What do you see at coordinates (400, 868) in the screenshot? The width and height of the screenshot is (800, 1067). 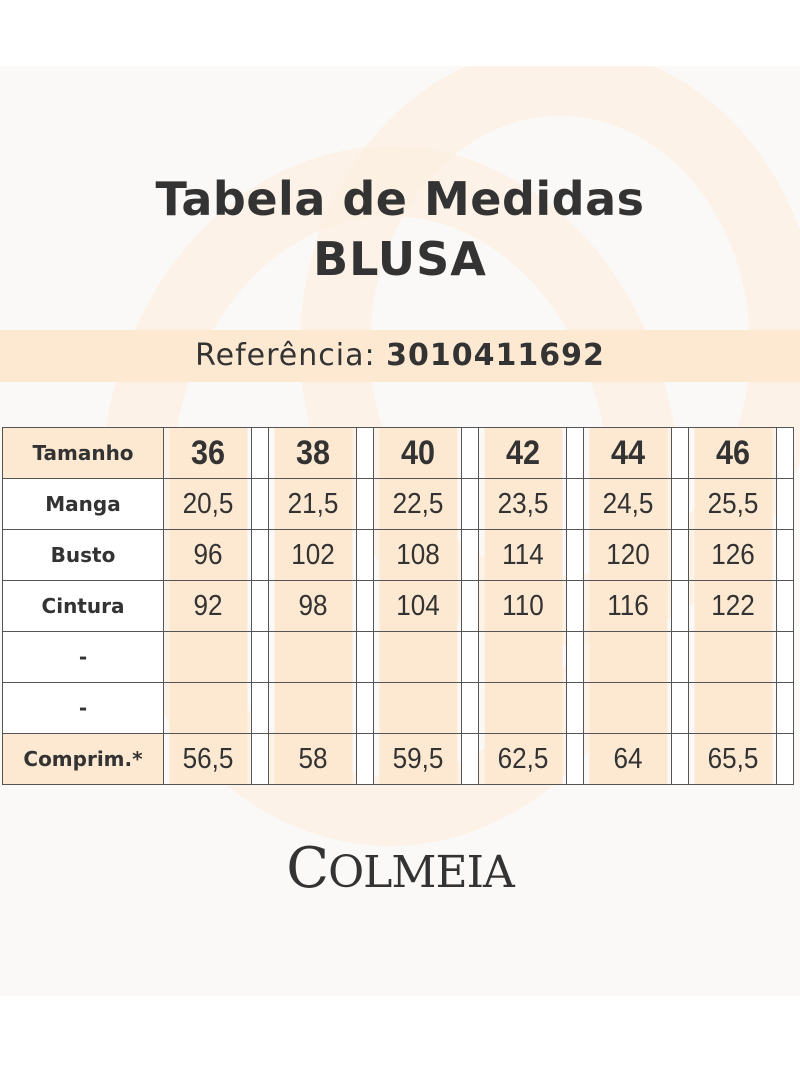 I see `brand-logo: COLMEIA` at bounding box center [400, 868].